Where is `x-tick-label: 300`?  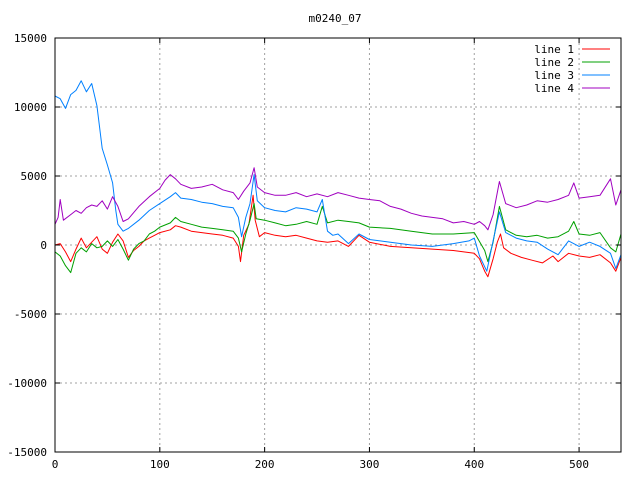 x-tick-label: 300 is located at coordinates (370, 464).